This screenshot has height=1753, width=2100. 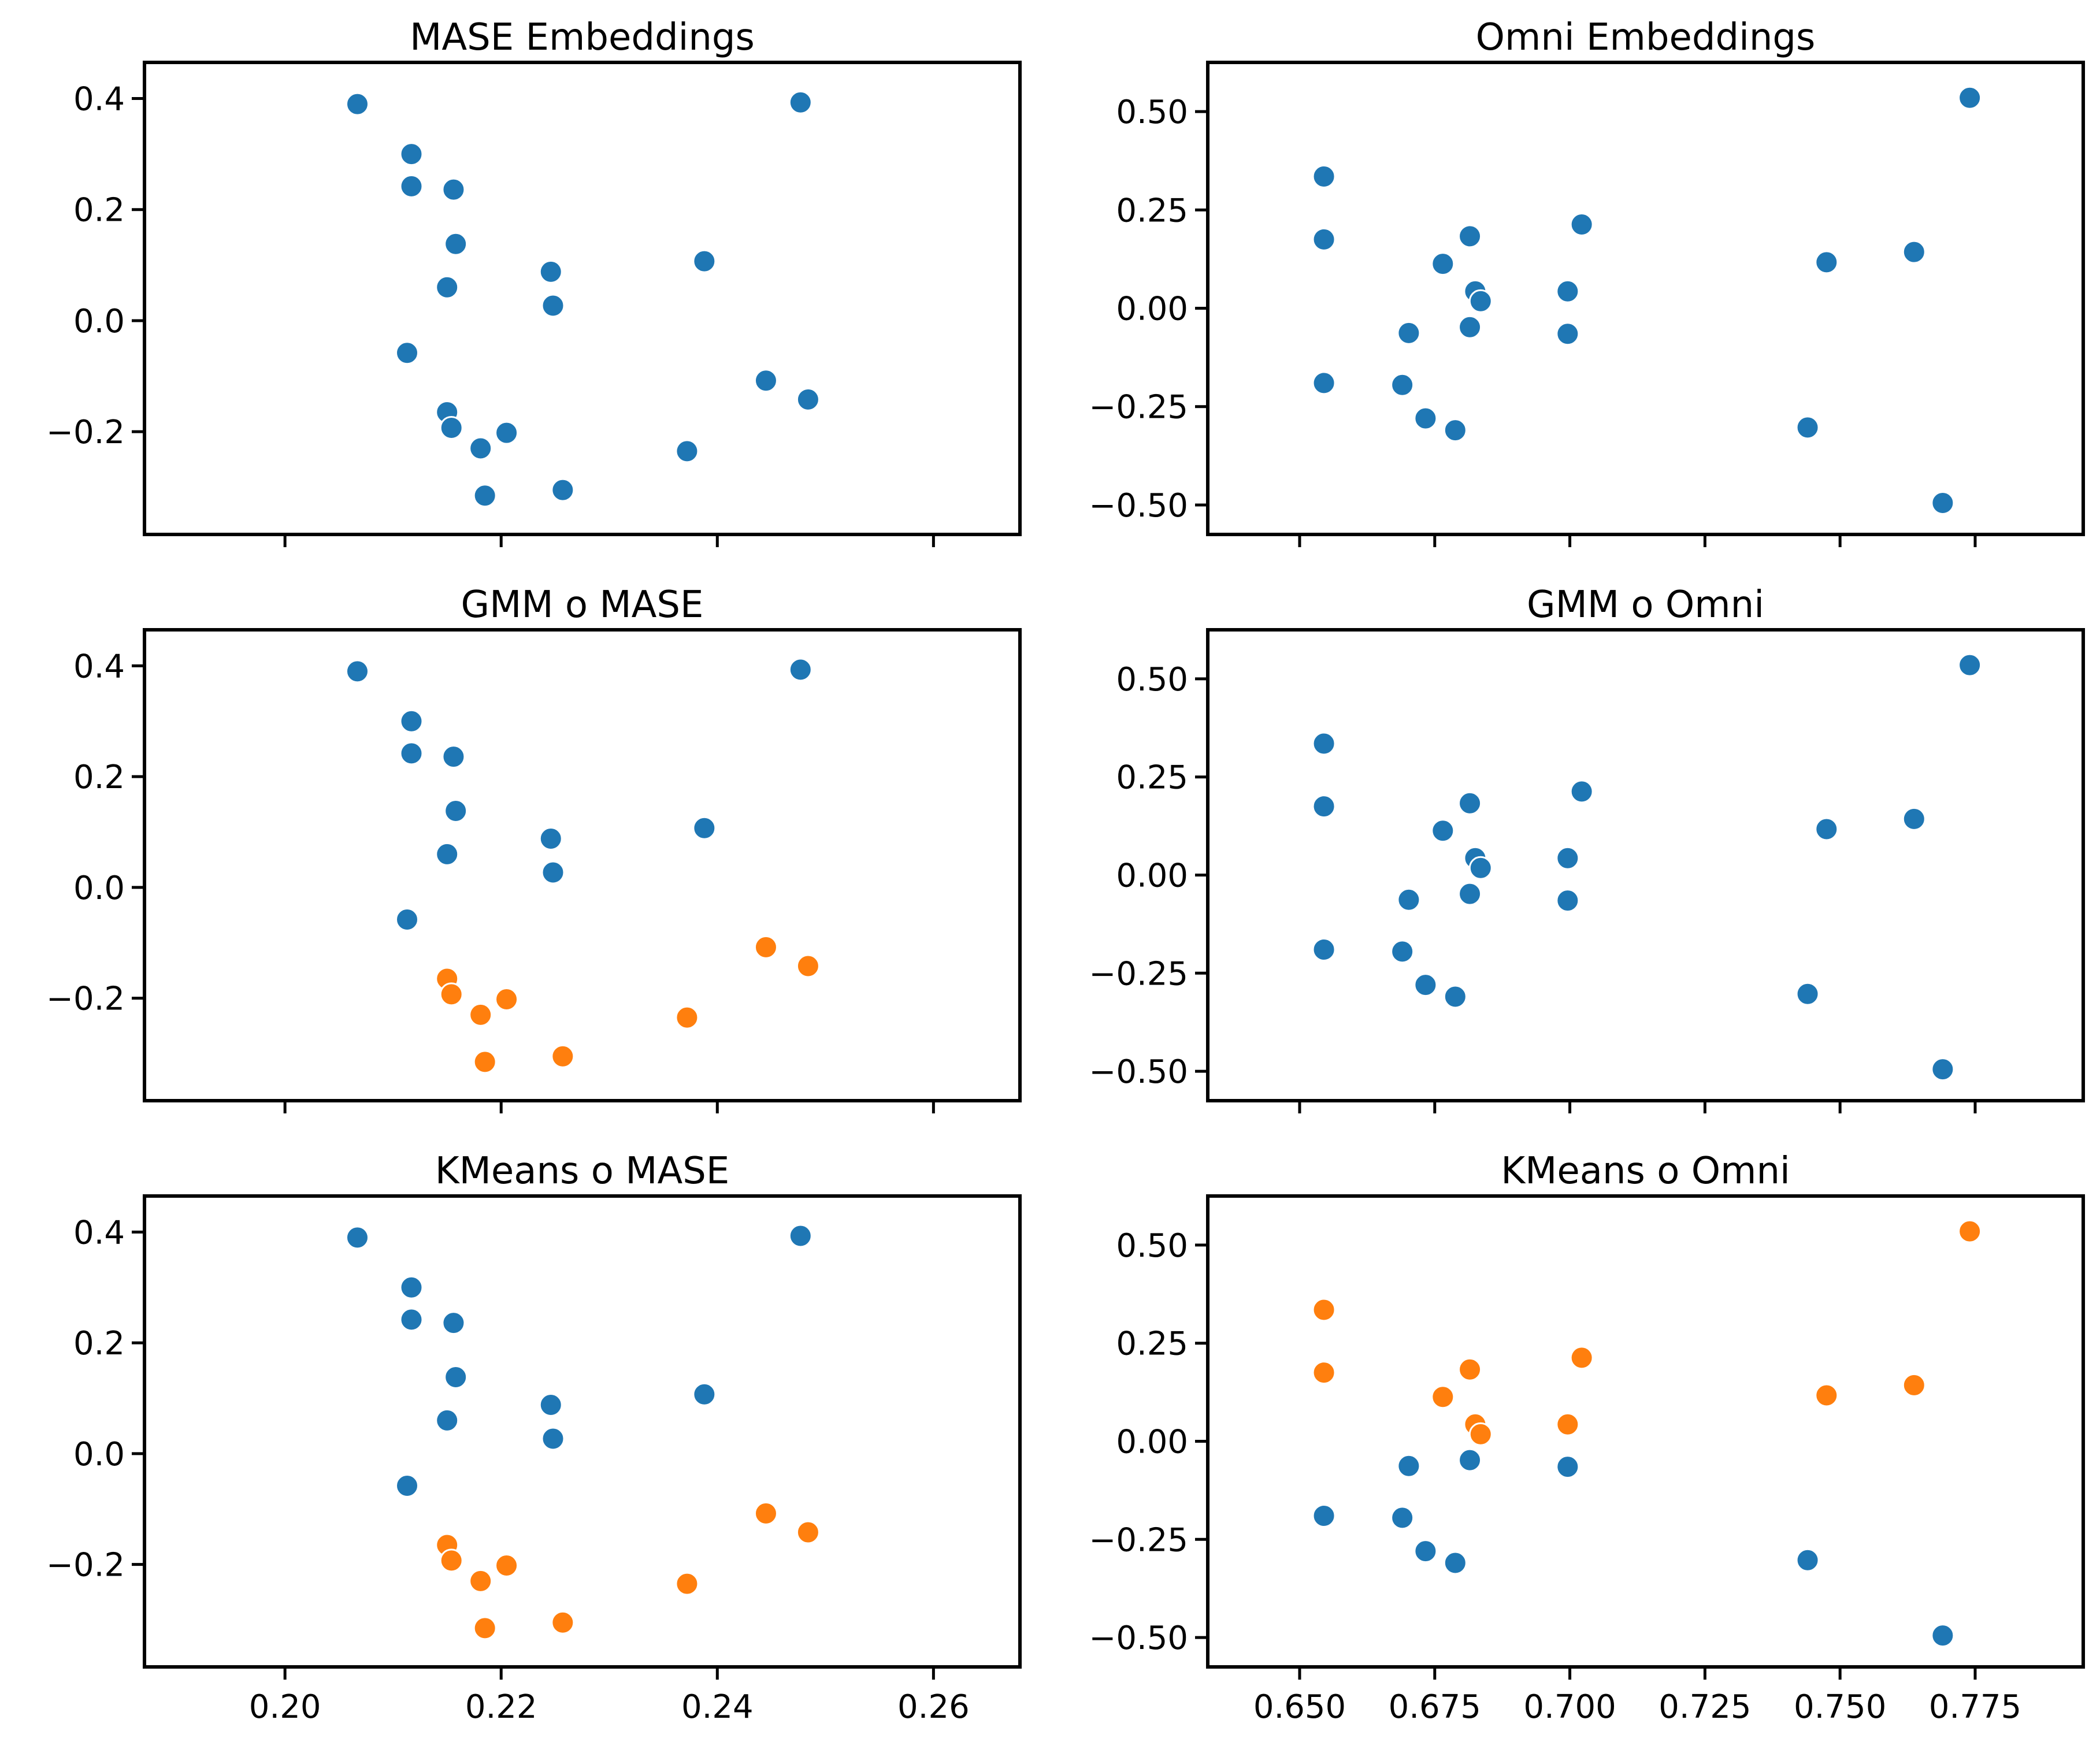 What do you see at coordinates (1152, 210) in the screenshot?
I see `y-tick-label: 0.25` at bounding box center [1152, 210].